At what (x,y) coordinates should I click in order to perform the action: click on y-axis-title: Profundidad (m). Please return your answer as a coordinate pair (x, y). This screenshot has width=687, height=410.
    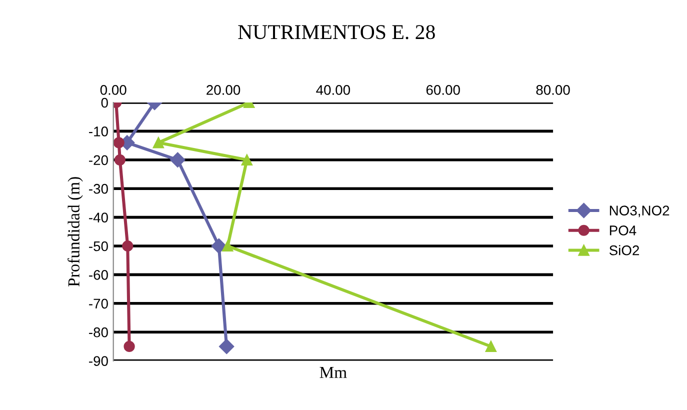
    Looking at the image, I should click on (75, 231).